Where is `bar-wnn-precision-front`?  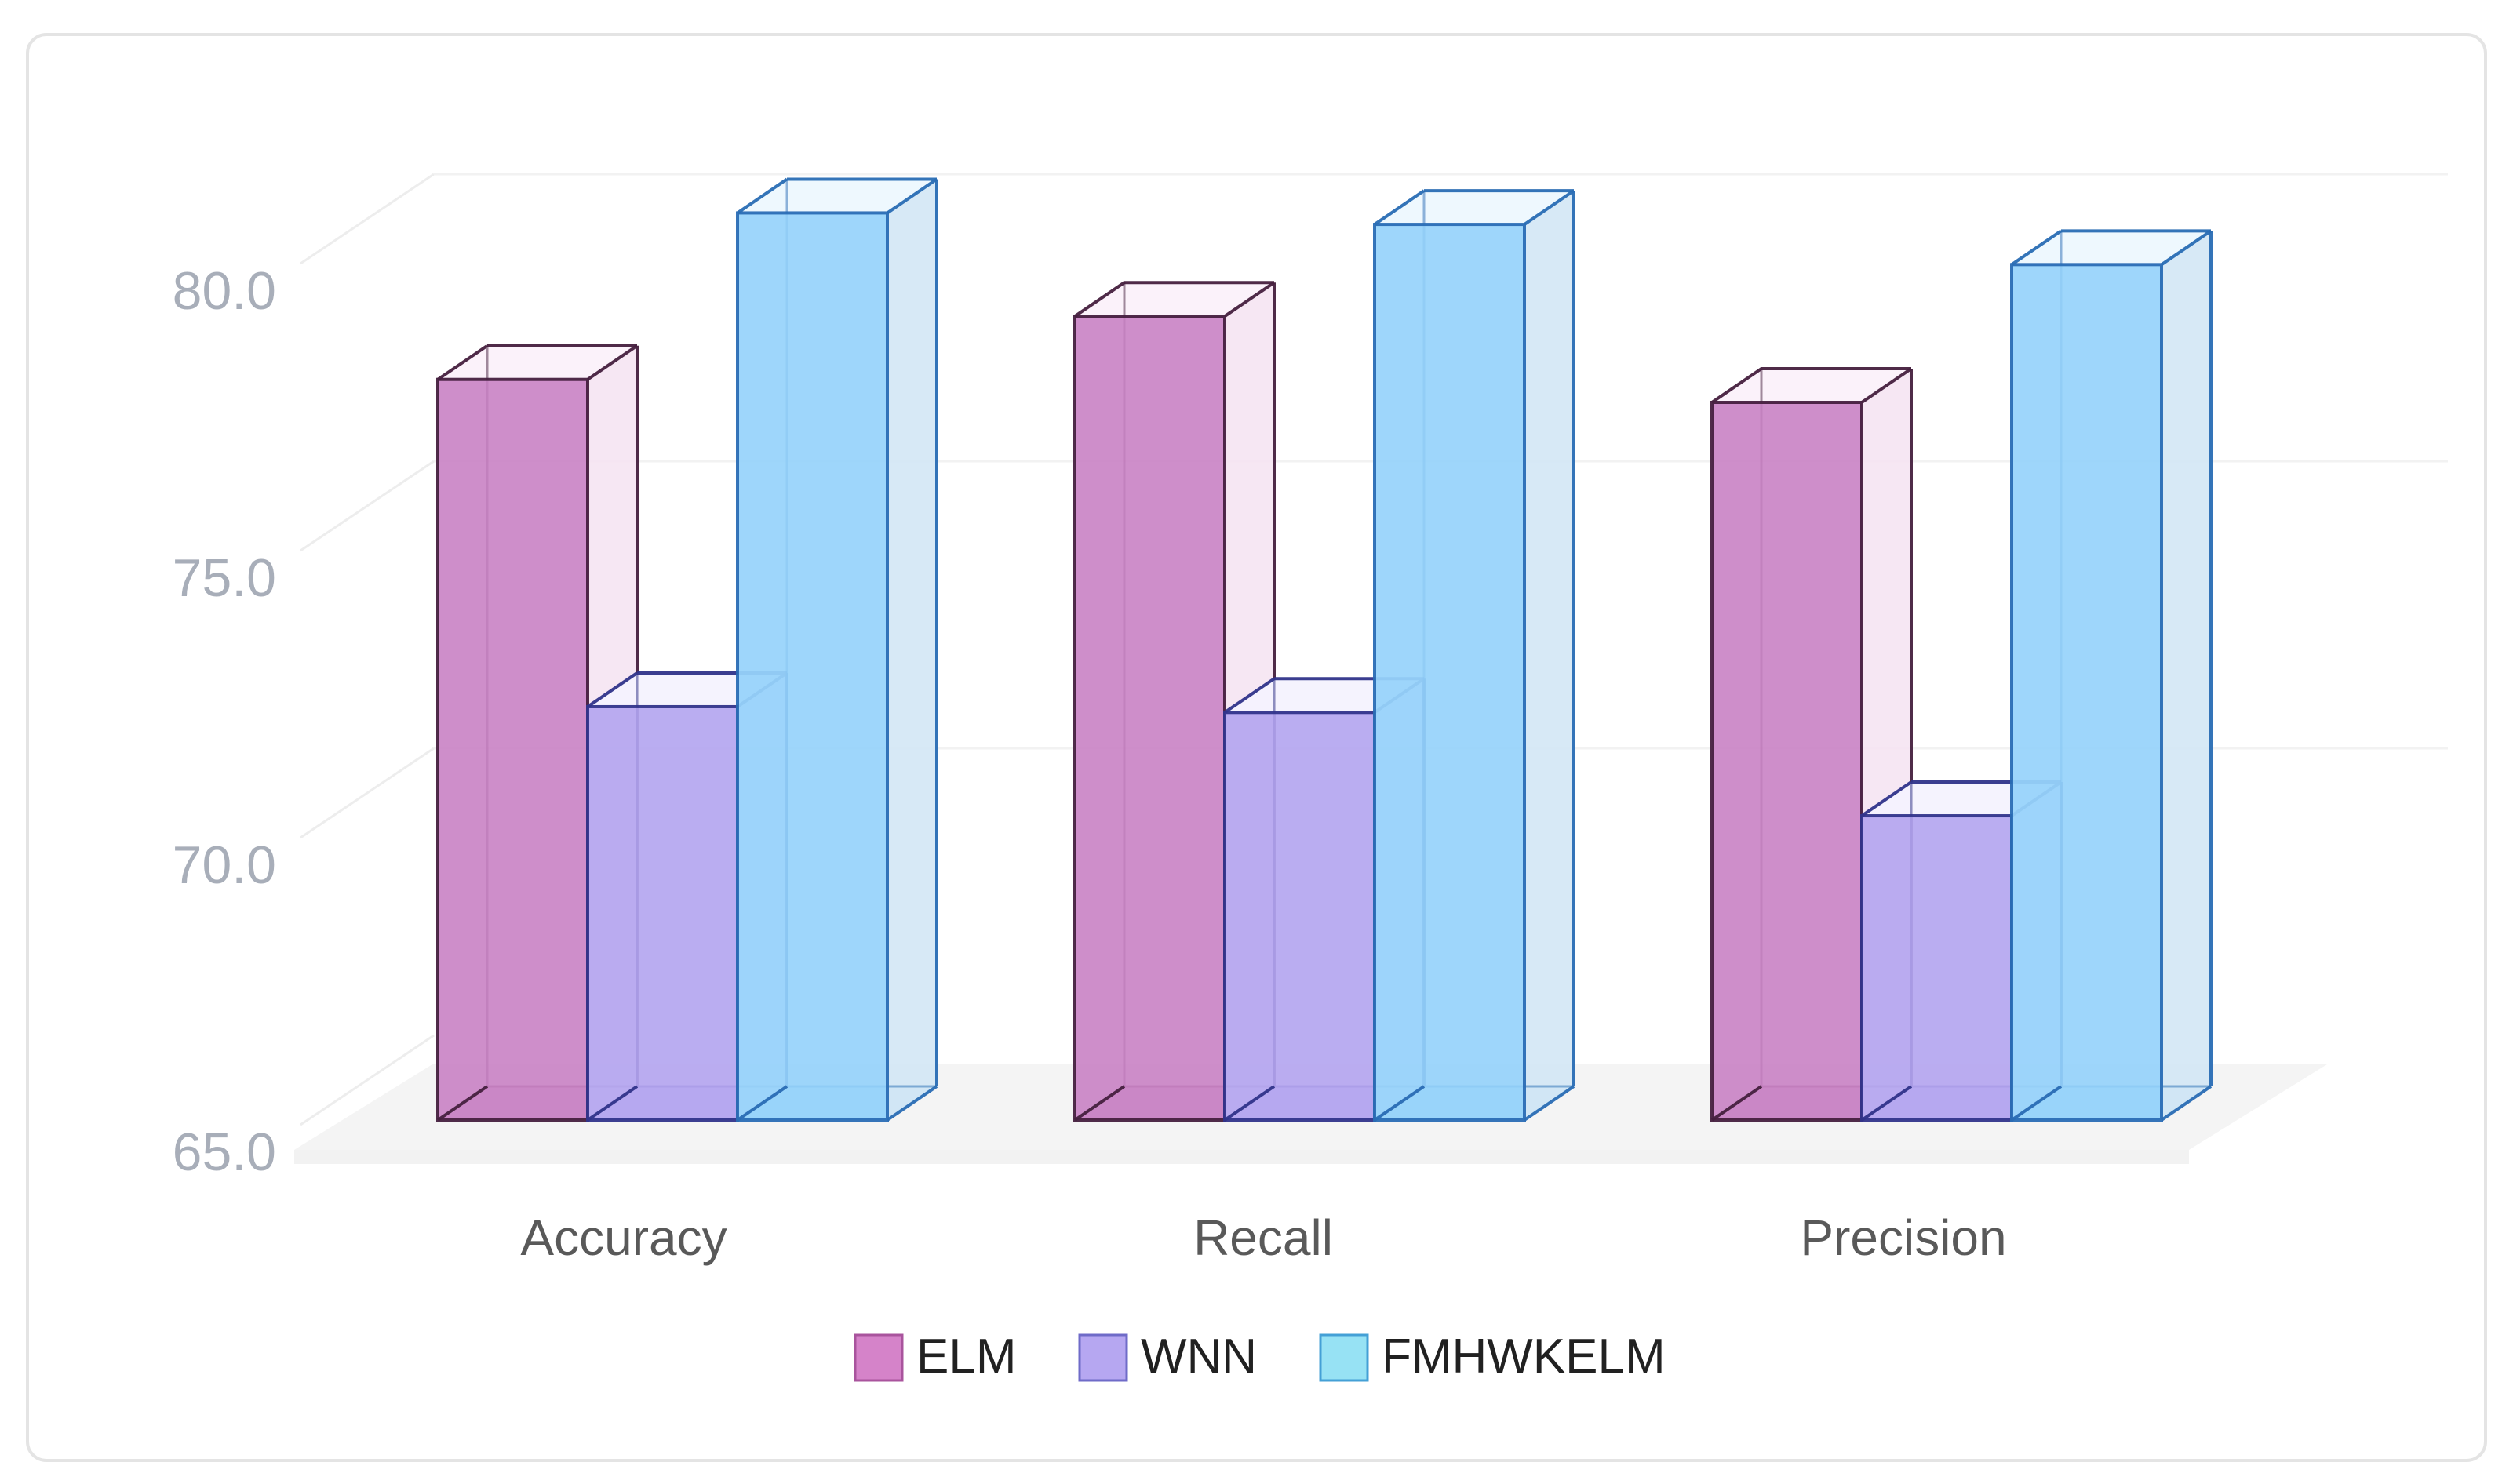 bar-wnn-precision-front is located at coordinates (1937, 968).